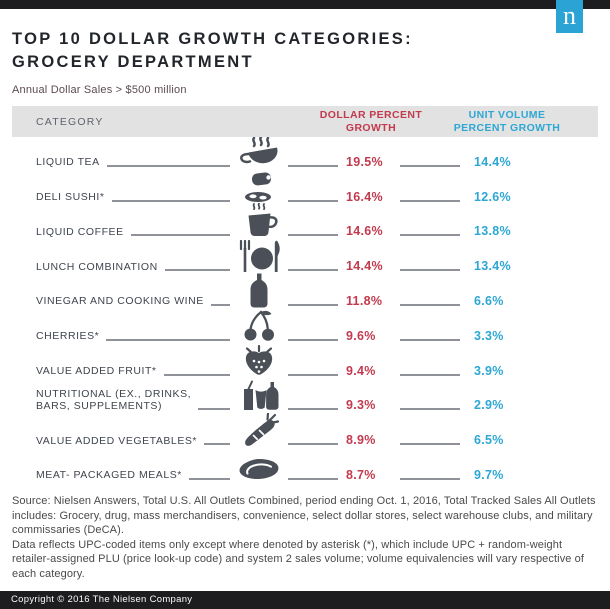  I want to click on dollar-percent-value: 9.3%, so click(361, 405).